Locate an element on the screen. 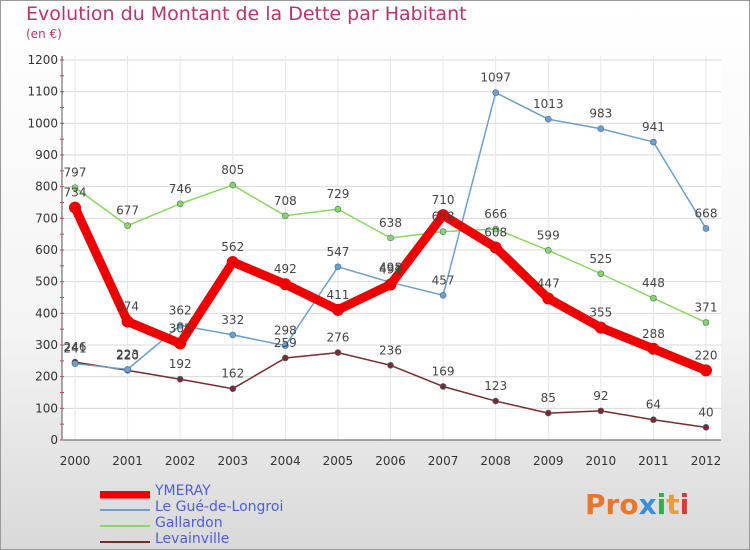  data-label-ymeray: 305 is located at coordinates (180, 328).